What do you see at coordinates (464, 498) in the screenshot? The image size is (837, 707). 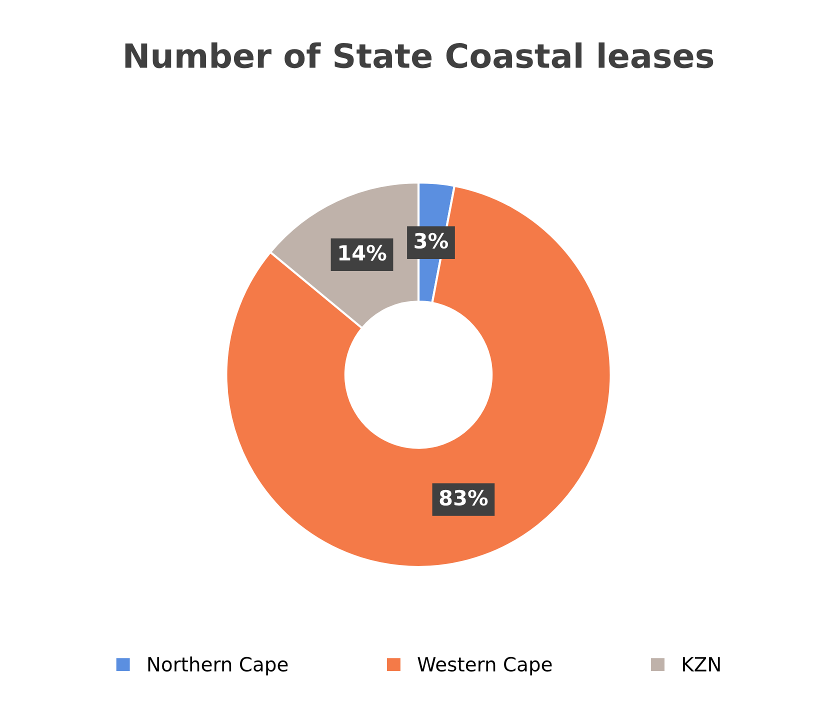 I see `data-label: 83%` at bounding box center [464, 498].